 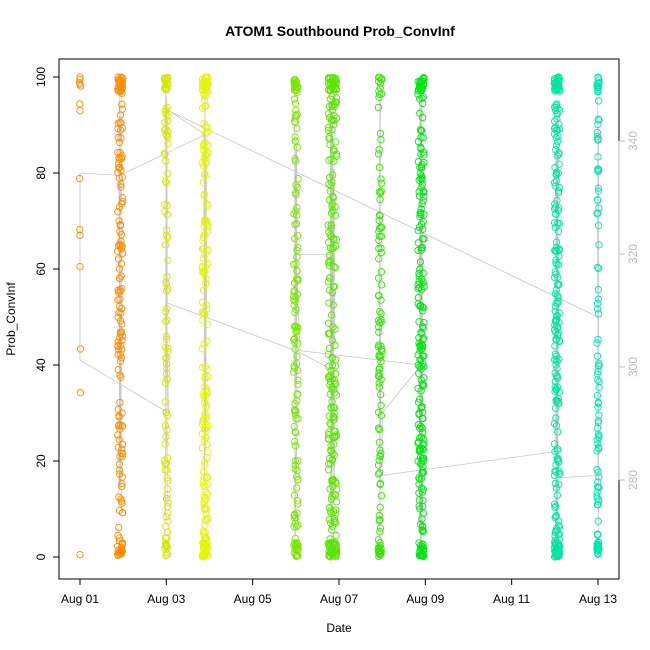 I want to click on y-tick-label: 40, so click(x=41, y=365).